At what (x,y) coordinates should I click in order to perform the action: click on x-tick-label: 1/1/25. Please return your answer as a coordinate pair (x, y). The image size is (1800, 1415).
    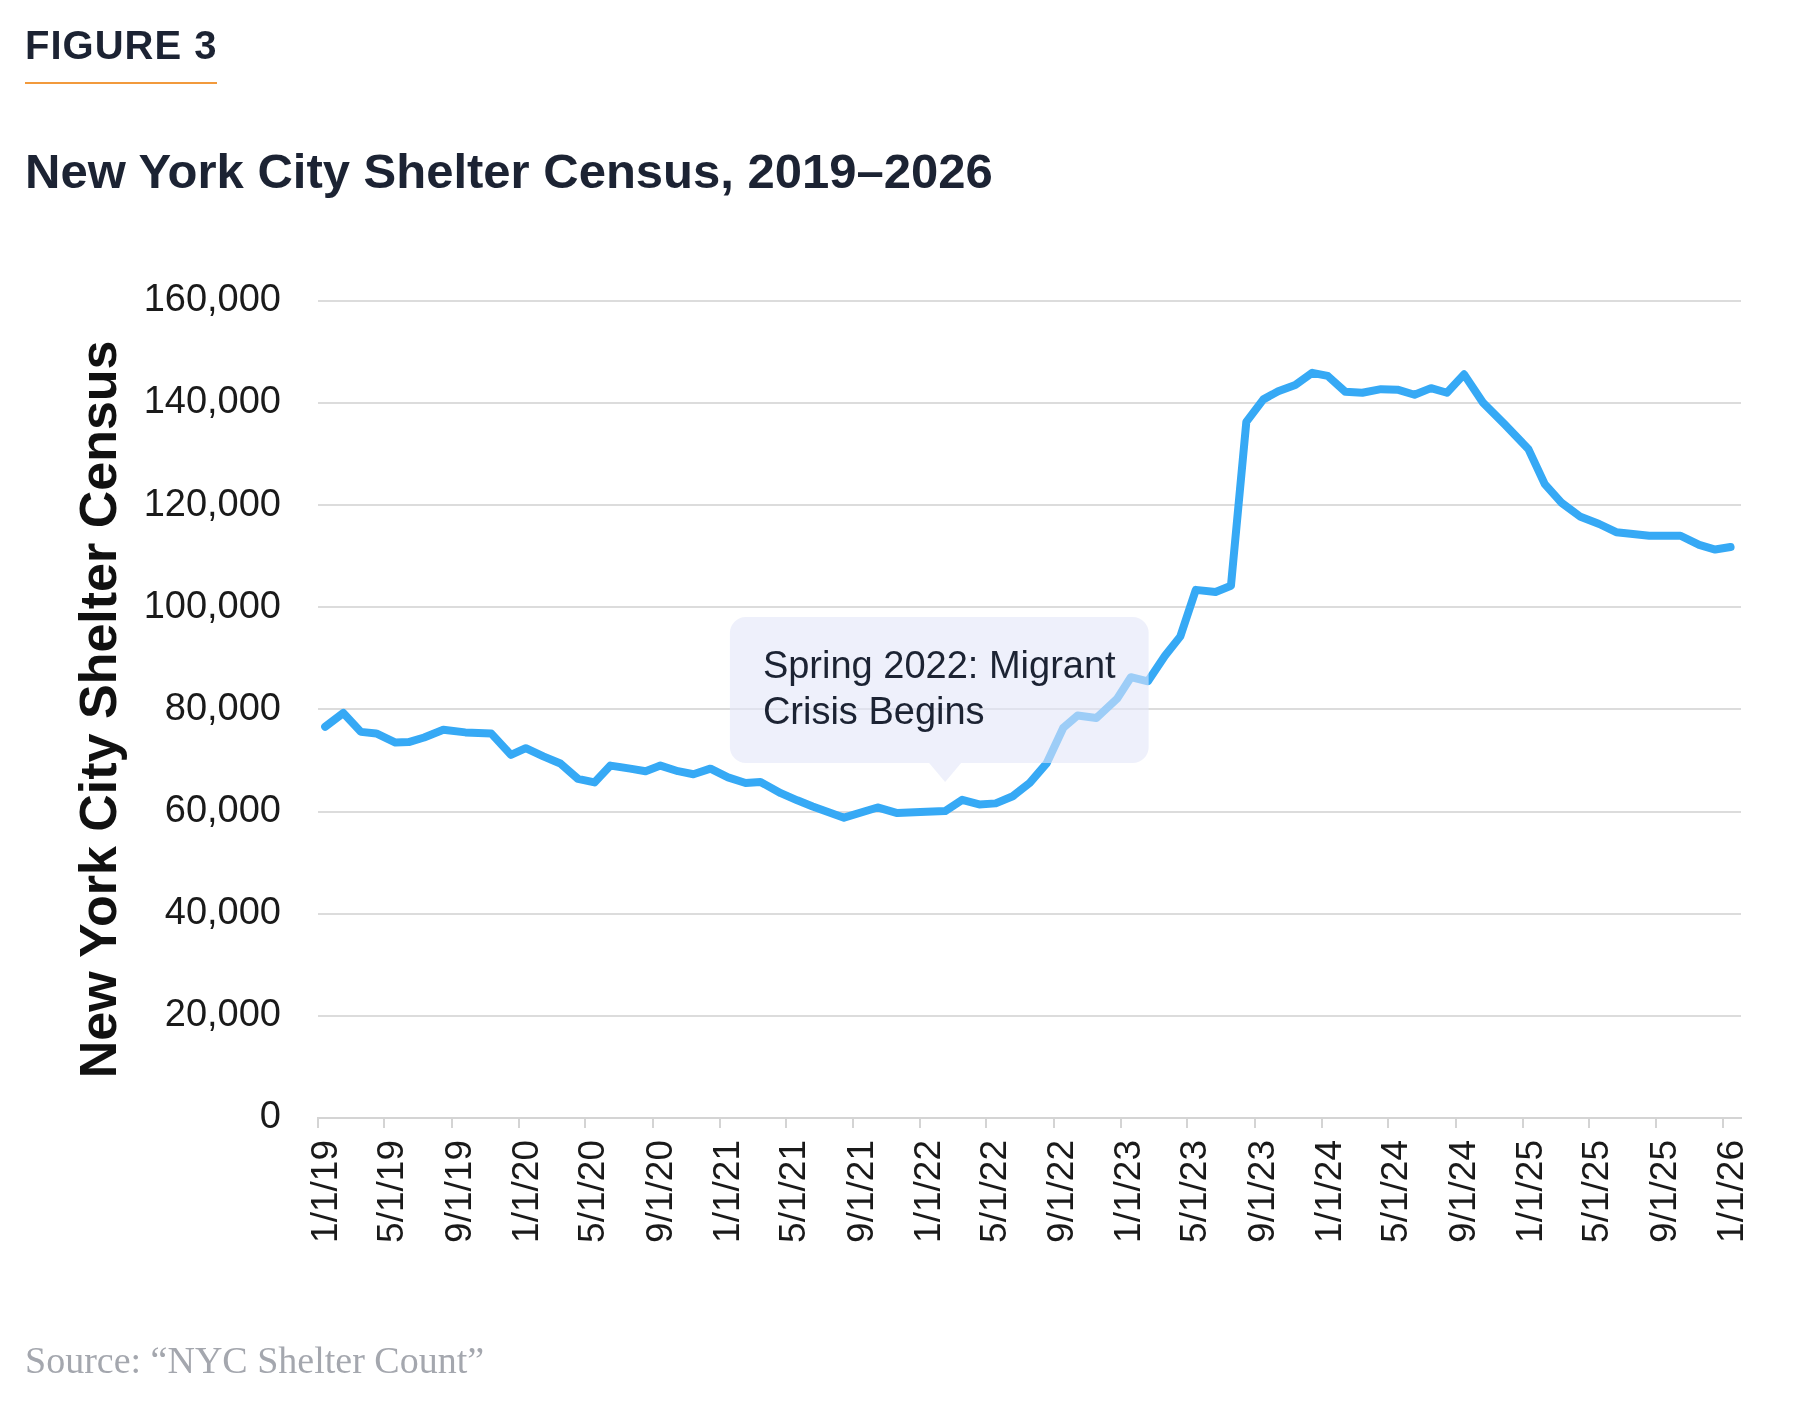
    Looking at the image, I should click on (1529, 1191).